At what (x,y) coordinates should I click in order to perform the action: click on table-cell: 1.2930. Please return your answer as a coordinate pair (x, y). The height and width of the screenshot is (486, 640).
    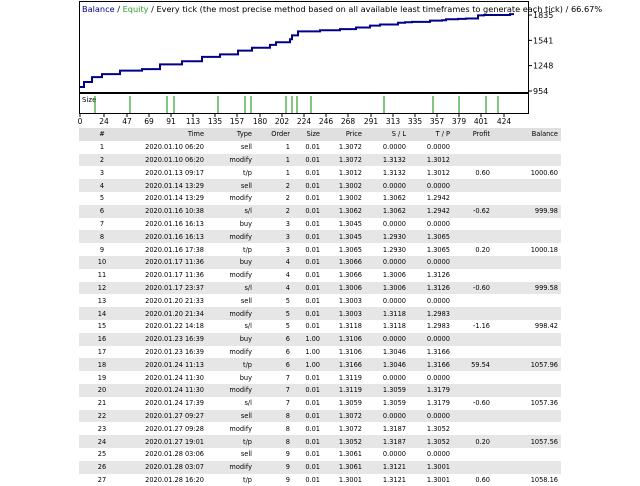
    Looking at the image, I should click on (394, 236).